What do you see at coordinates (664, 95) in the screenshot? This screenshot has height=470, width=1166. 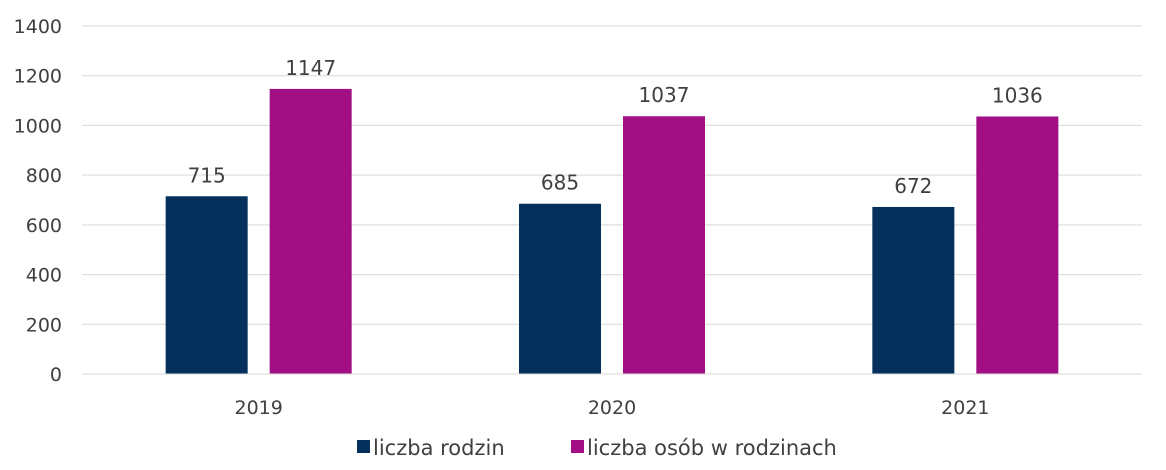 I see `data-label: 1037` at bounding box center [664, 95].